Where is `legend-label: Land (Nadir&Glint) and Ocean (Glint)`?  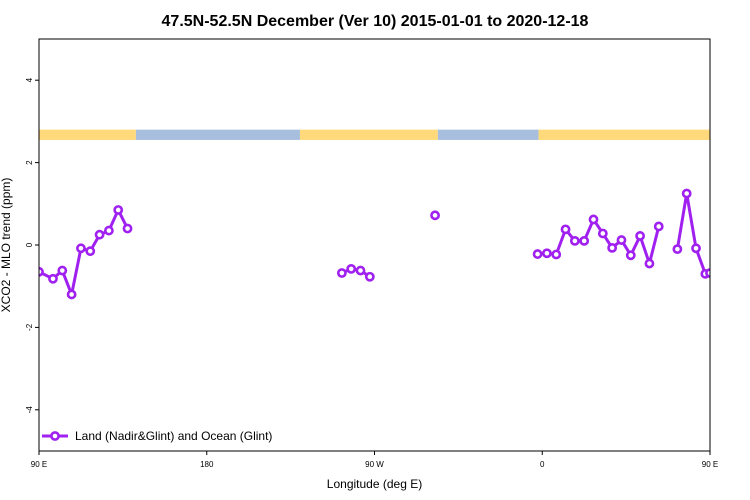
legend-label: Land (Nadir&Glint) and Ocean (Glint) is located at coordinates (173, 436).